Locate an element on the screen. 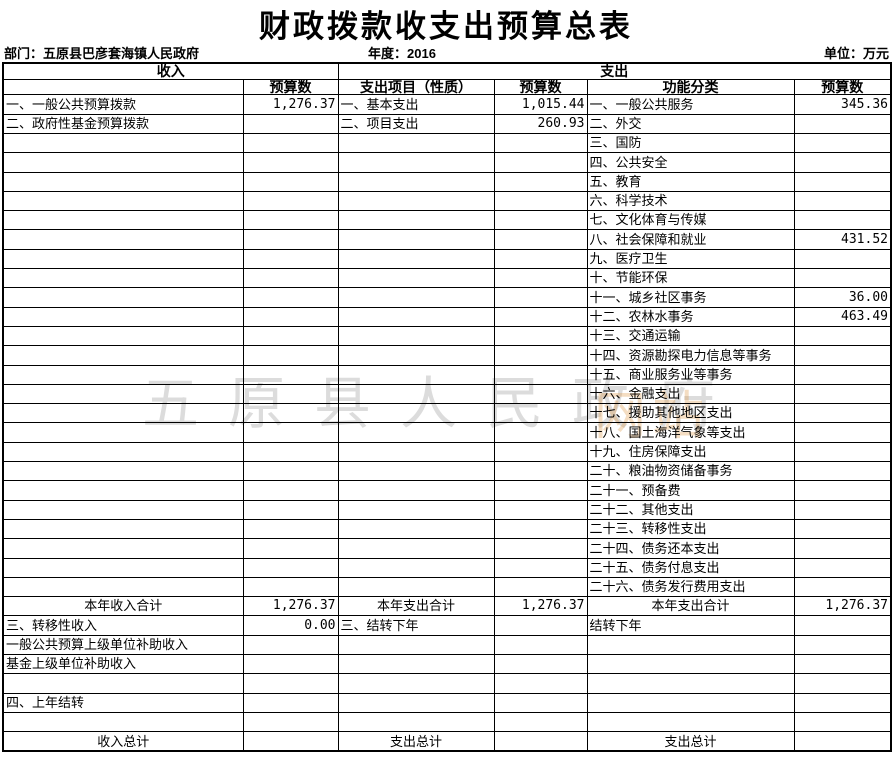 The width and height of the screenshot is (892, 757). table-row: 十一、城乡社区事务 36.00 is located at coordinates (447, 297).